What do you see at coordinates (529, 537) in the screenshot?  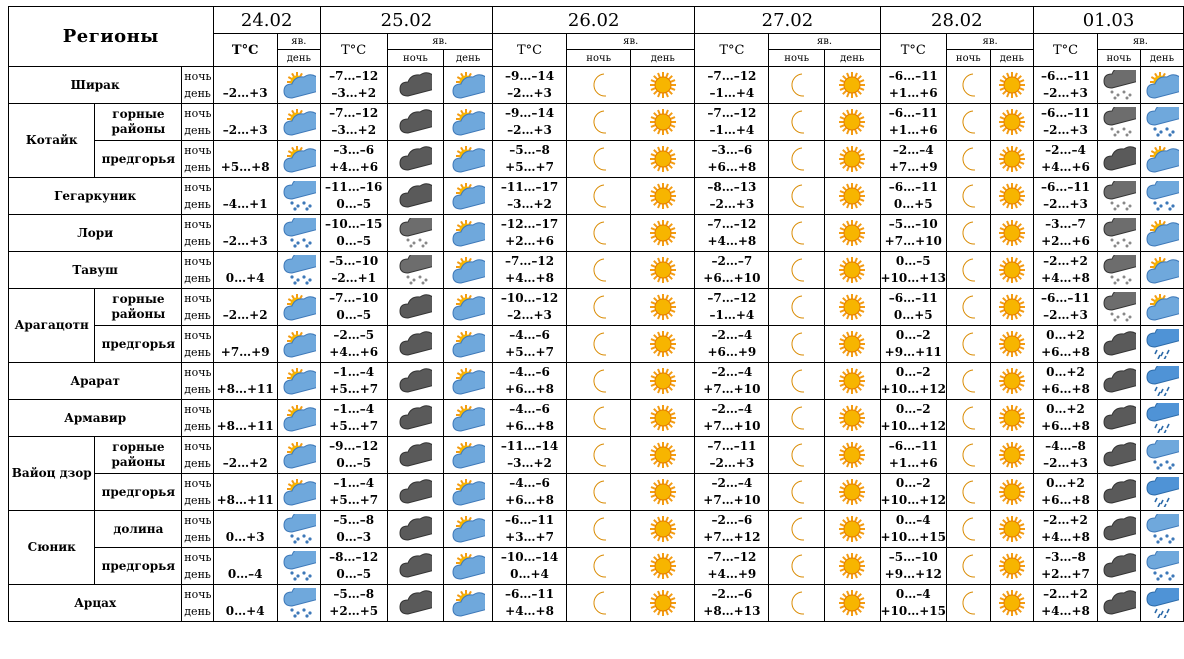 I see `temp-day: +3…+7` at bounding box center [529, 537].